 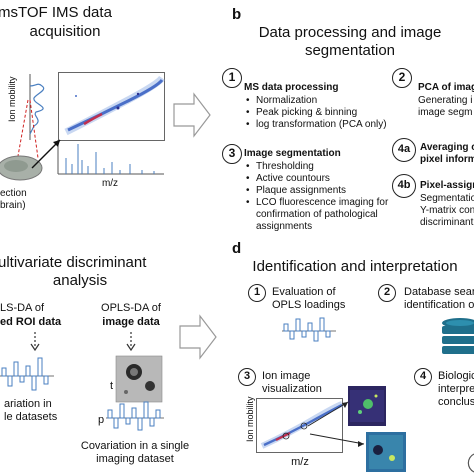 What do you see at coordinates (35, 342) in the screenshot?
I see `left-dotted-arrow` at bounding box center [35, 342].